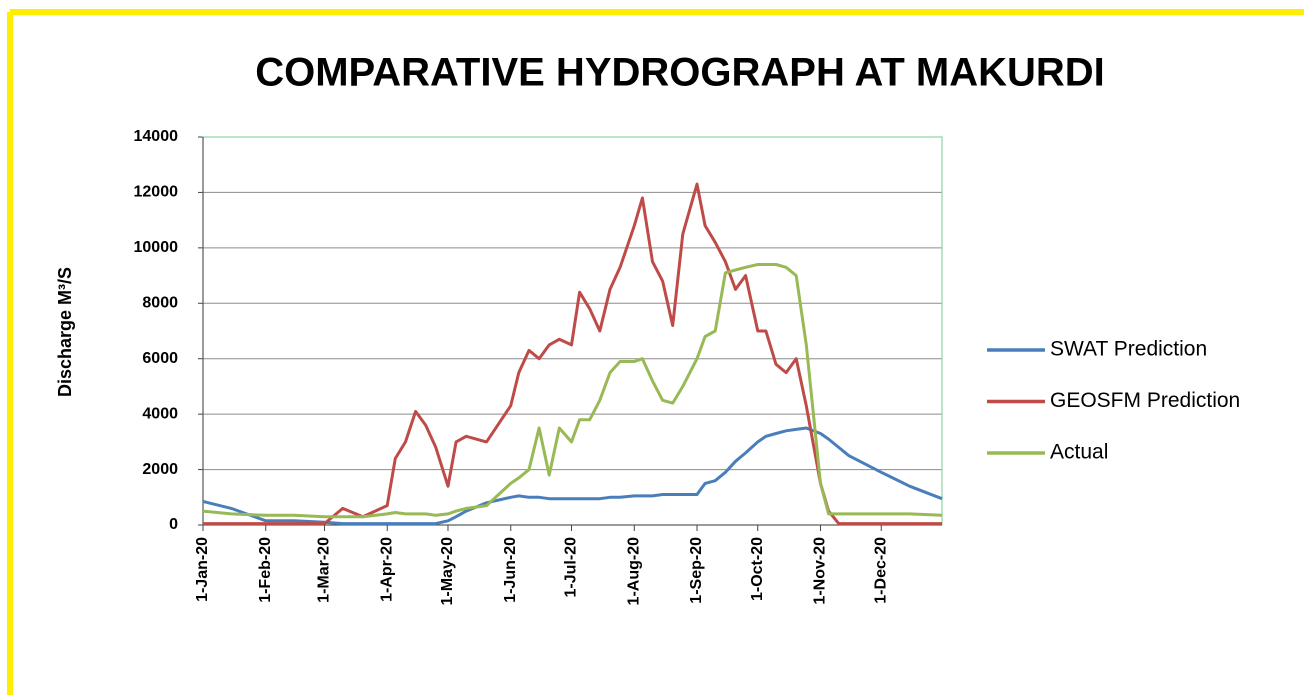 This screenshot has width=1304, height=695. I want to click on y-axis-label: Discharge M³/S, so click(65, 332).